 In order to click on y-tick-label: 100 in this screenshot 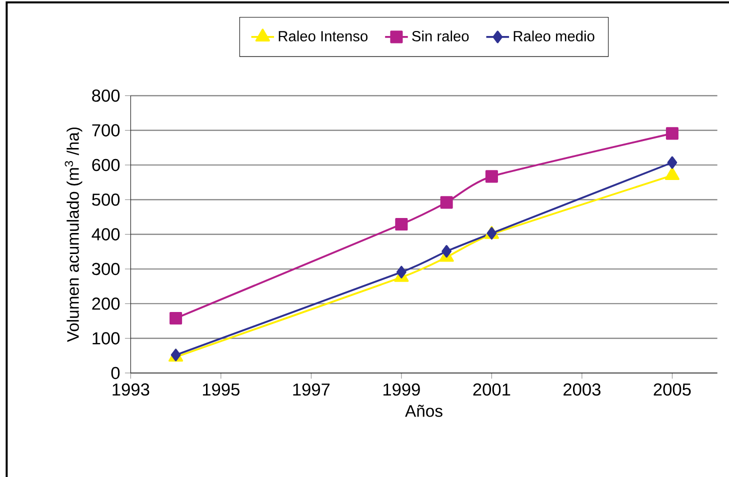, I will do `click(106, 338)`.